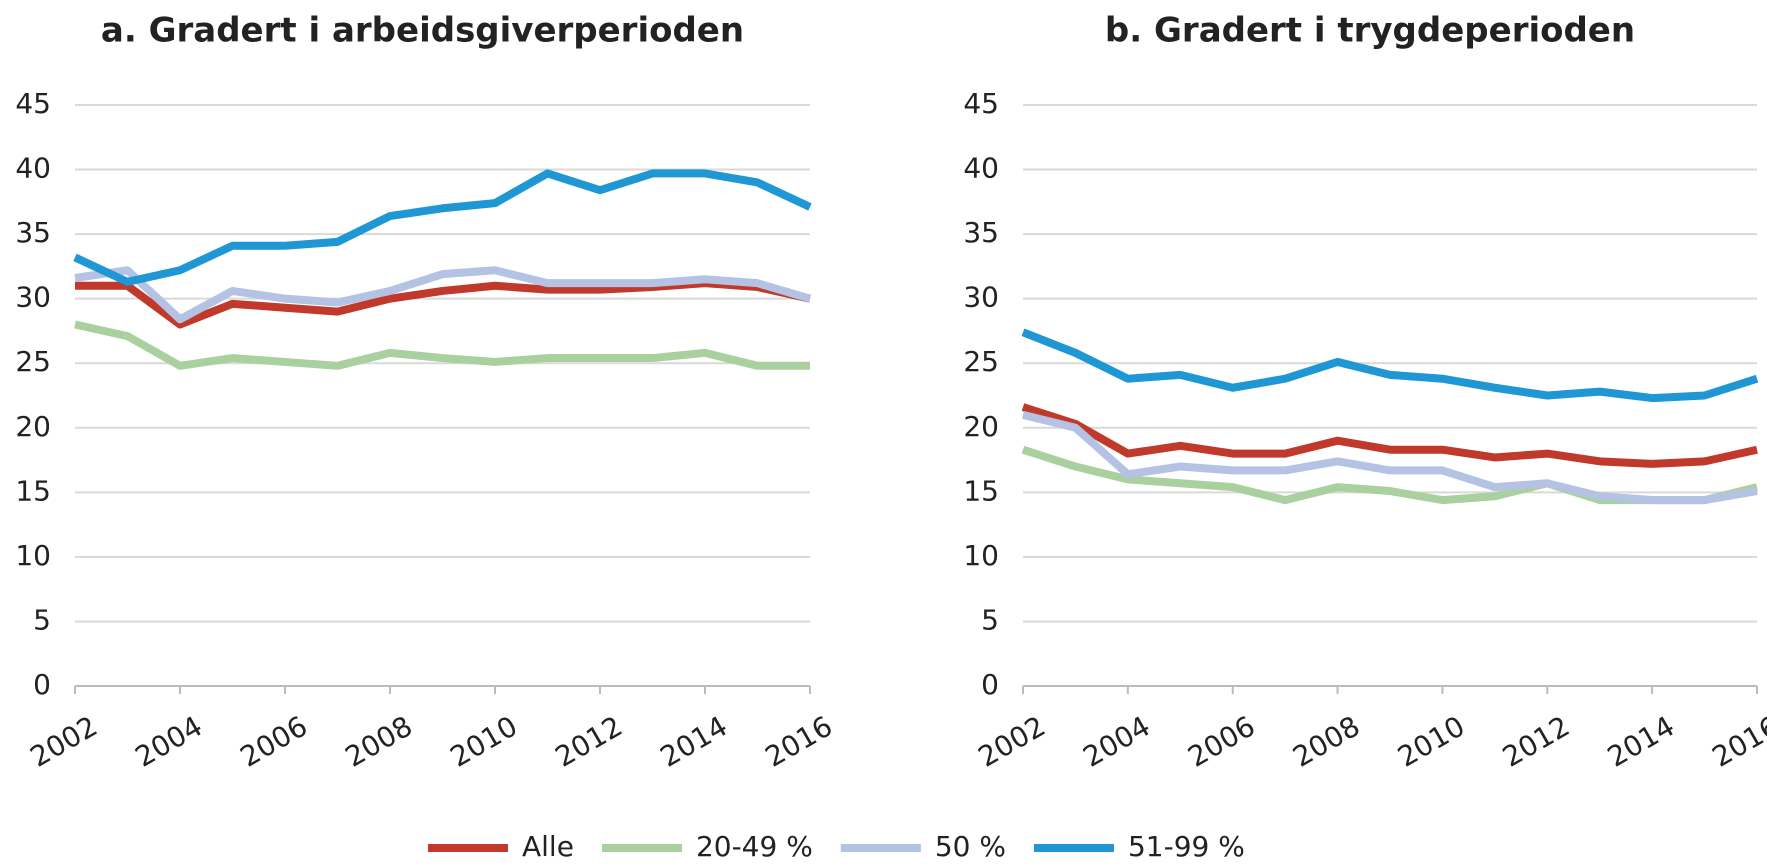  What do you see at coordinates (1370, 31) in the screenshot?
I see `chart-title: b. Gradert i trygdeperioden` at bounding box center [1370, 31].